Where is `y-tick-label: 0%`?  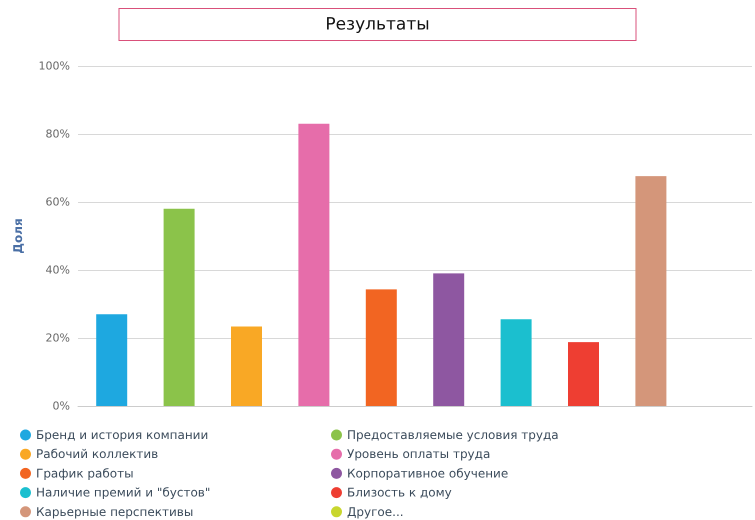 y-tick-label: 0% is located at coordinates (61, 406).